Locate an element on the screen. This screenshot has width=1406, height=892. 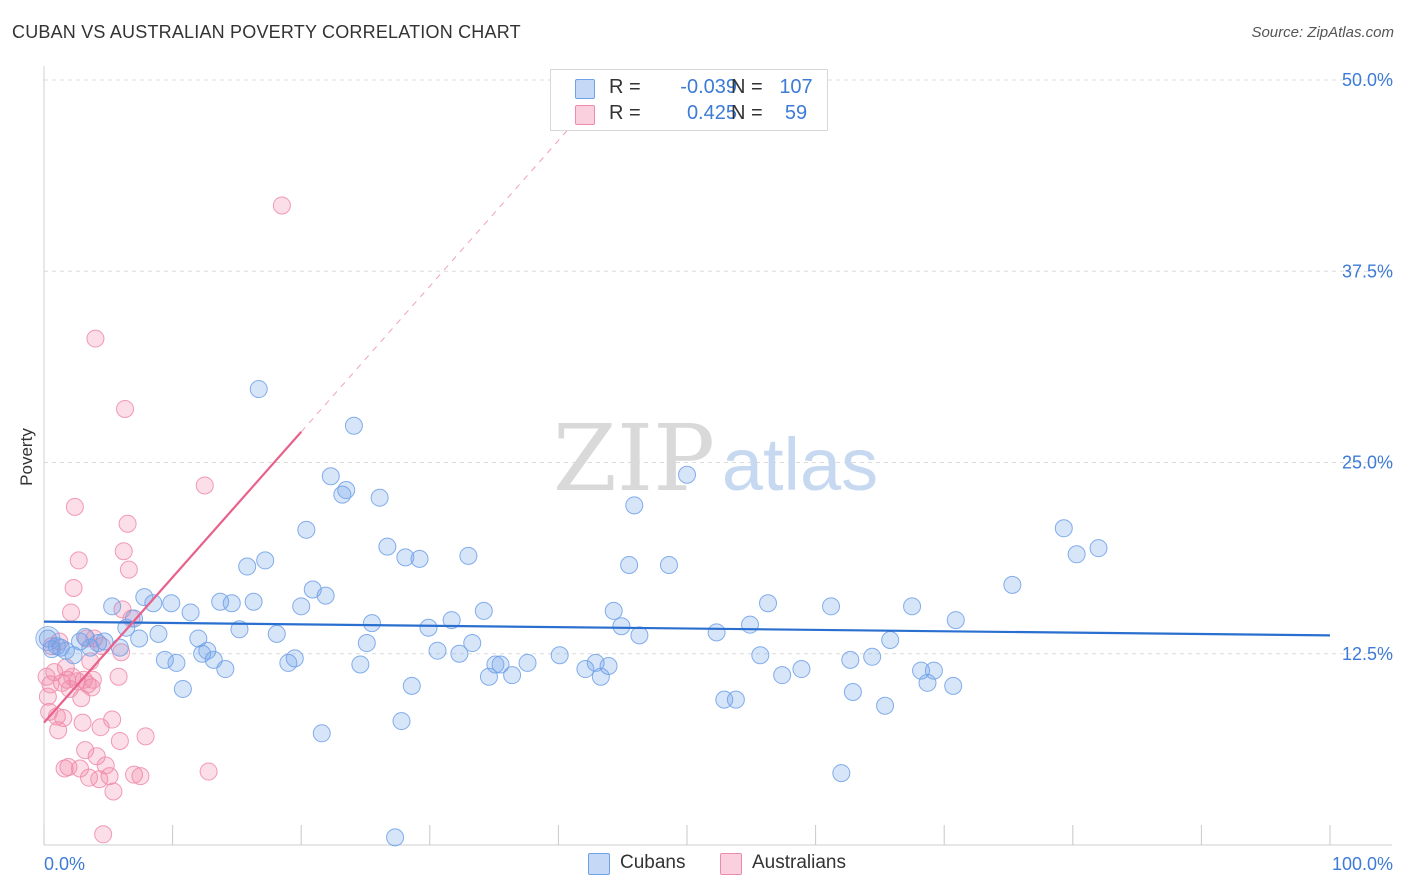
australians-legend-label: Australians is located at coordinates (799, 862).